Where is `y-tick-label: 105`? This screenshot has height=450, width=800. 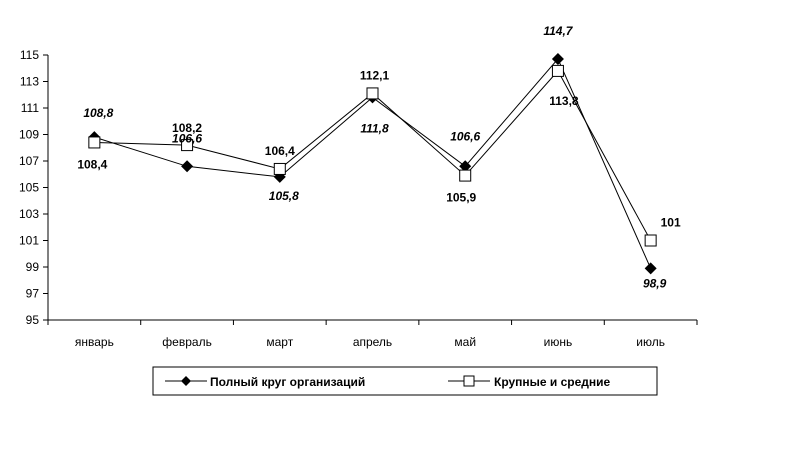 y-tick-label: 105 is located at coordinates (29, 188).